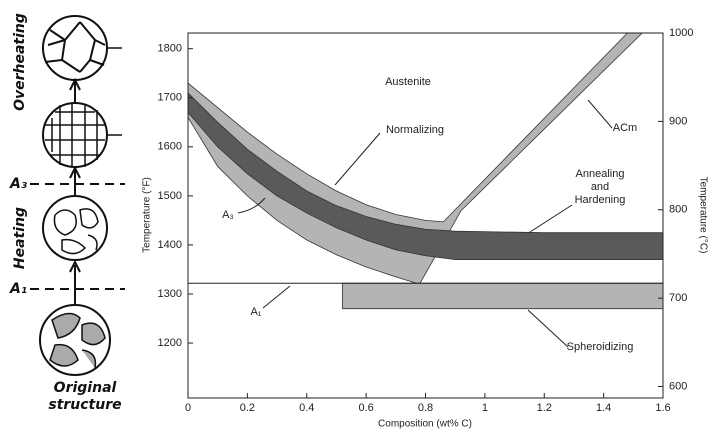  What do you see at coordinates (20, 238) in the screenshot?
I see `schematic-label: Heating` at bounding box center [20, 238].